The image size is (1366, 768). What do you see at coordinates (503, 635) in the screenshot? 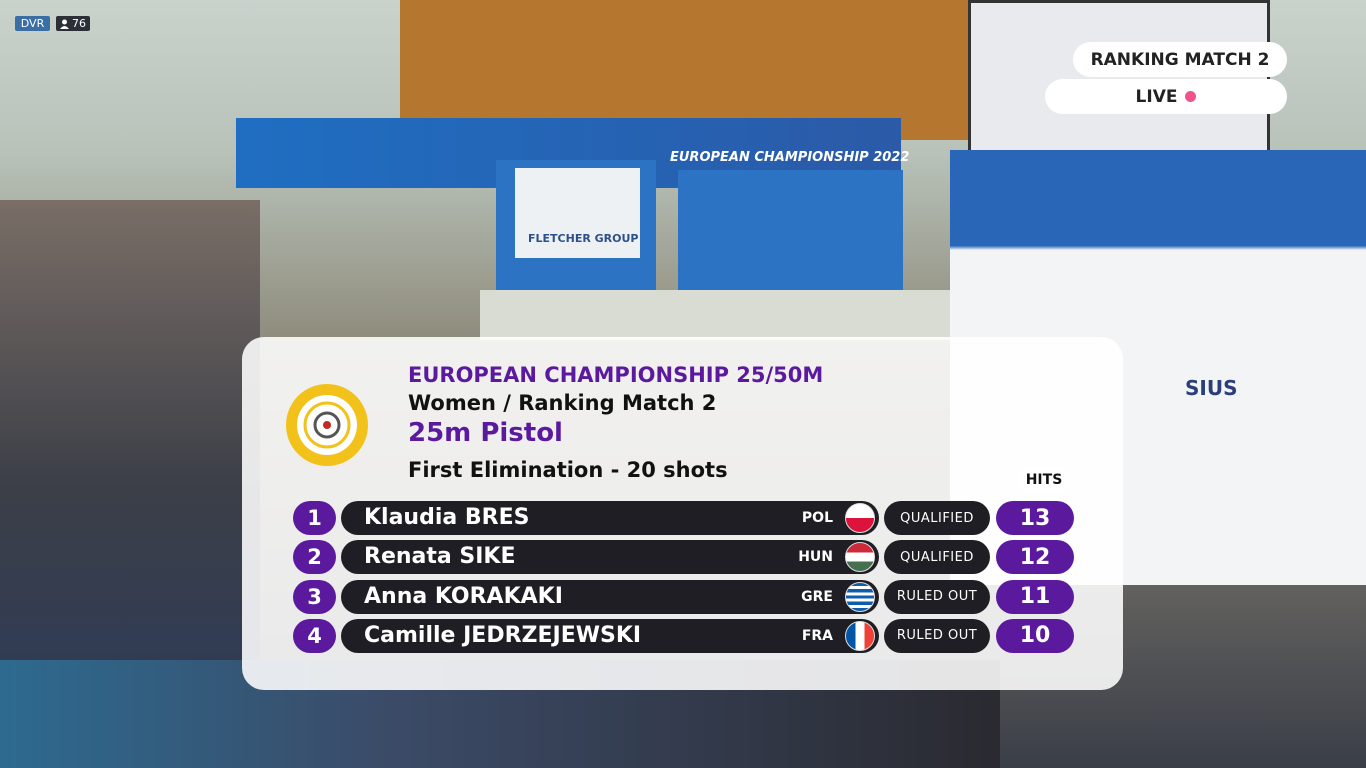
I see `athlete-name: Camille JEDRZEJEWSKI` at bounding box center [503, 635].